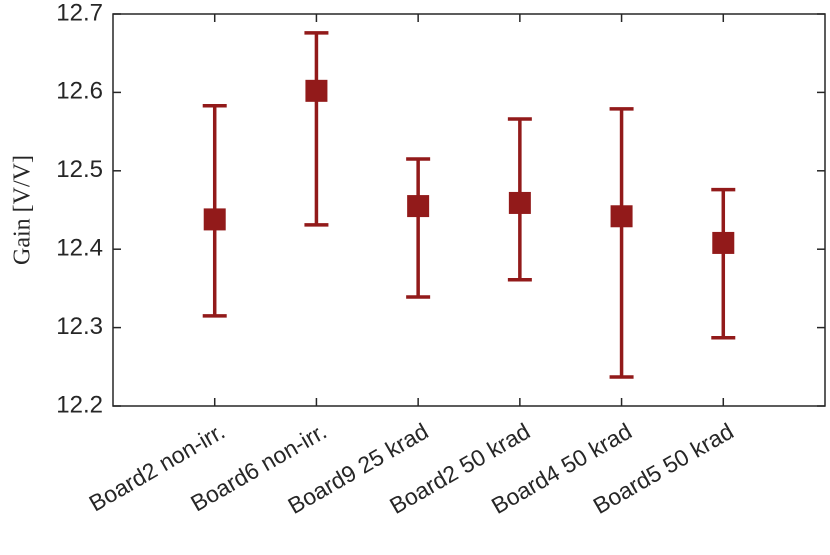  I want to click on y-tick-label: 12.2, so click(79, 404).